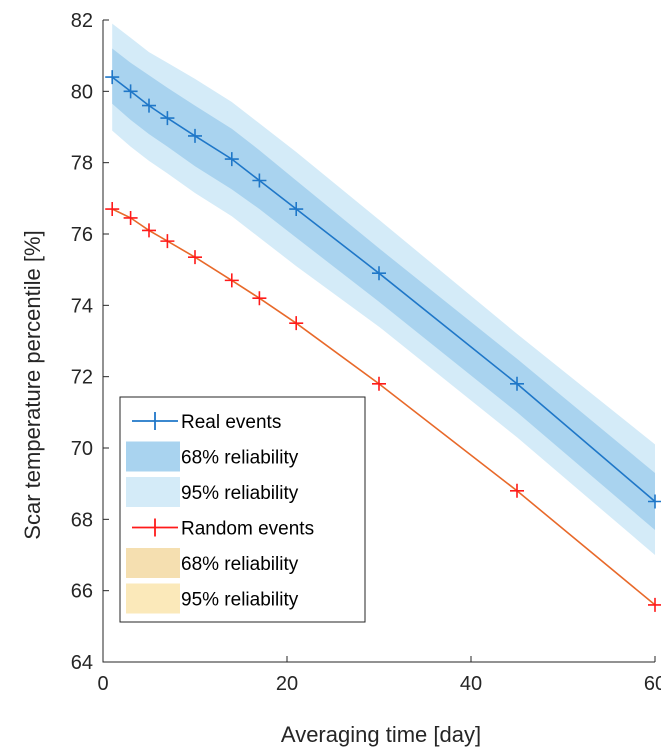 The height and width of the screenshot is (750, 661). Describe the element at coordinates (82, 663) in the screenshot. I see `y-tick-label: 64` at that location.